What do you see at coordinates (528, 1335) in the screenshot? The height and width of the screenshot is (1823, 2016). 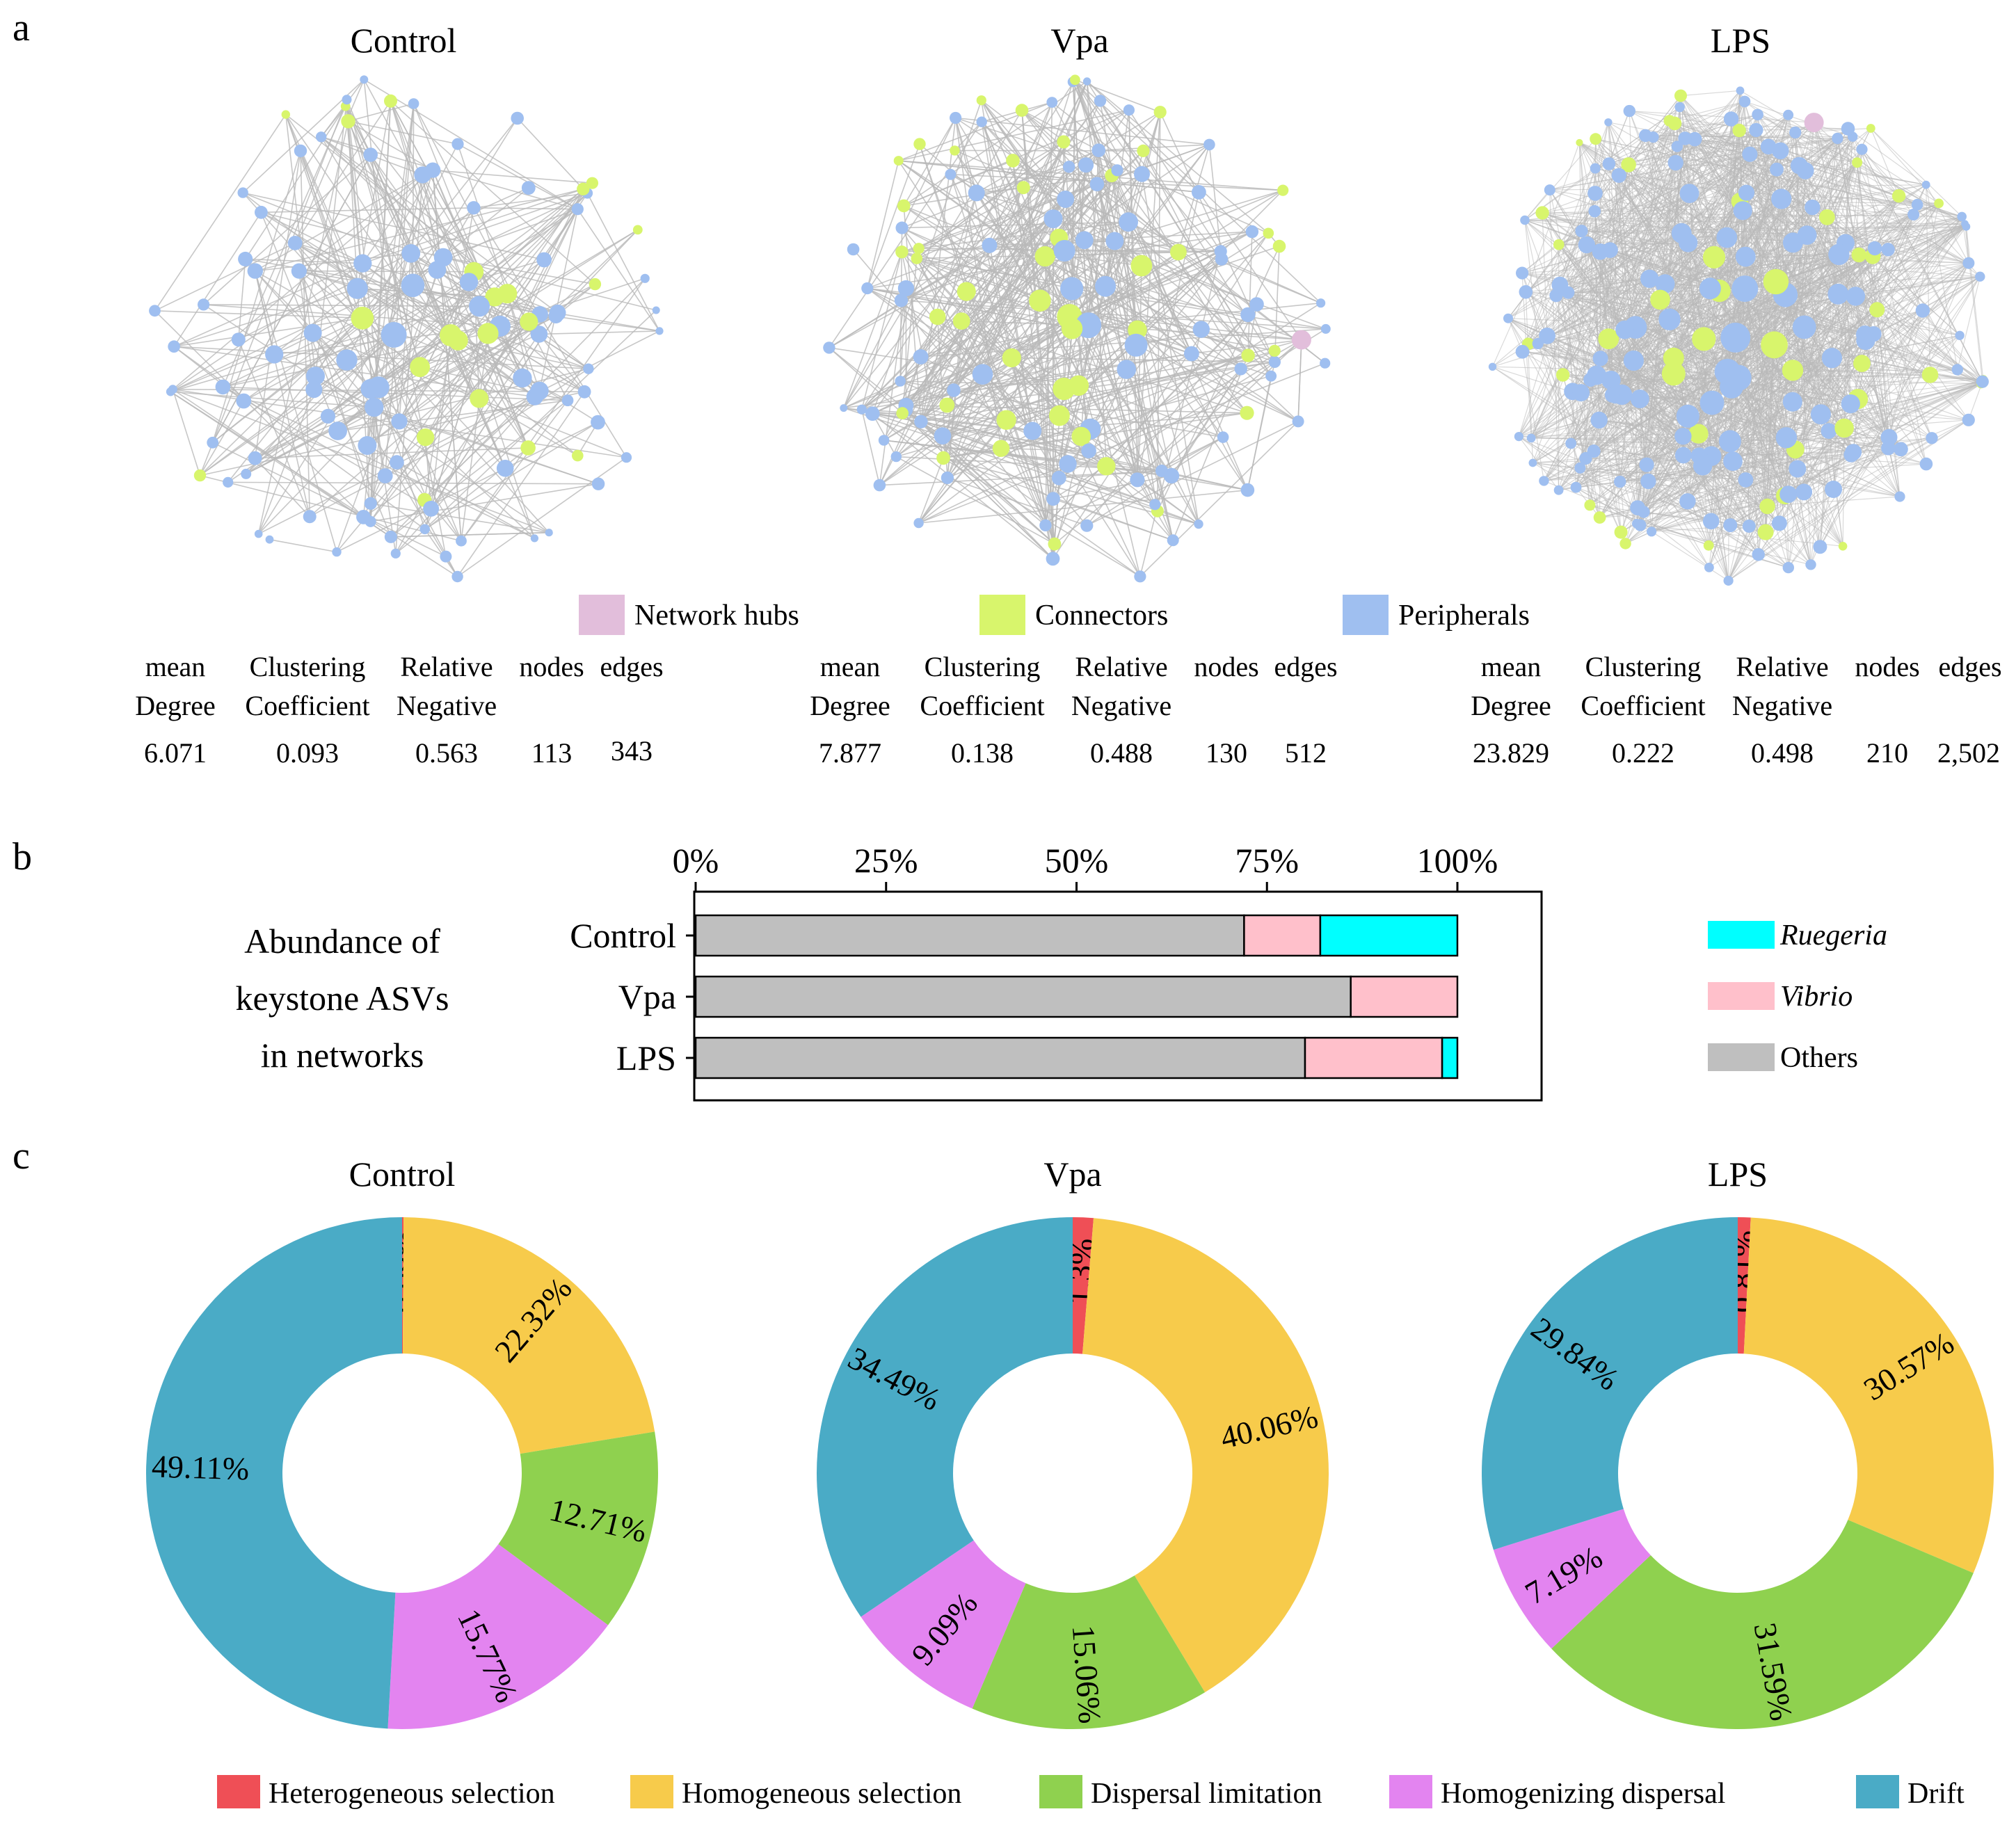 I see `donut-slice-homogeneous-selection` at bounding box center [528, 1335].